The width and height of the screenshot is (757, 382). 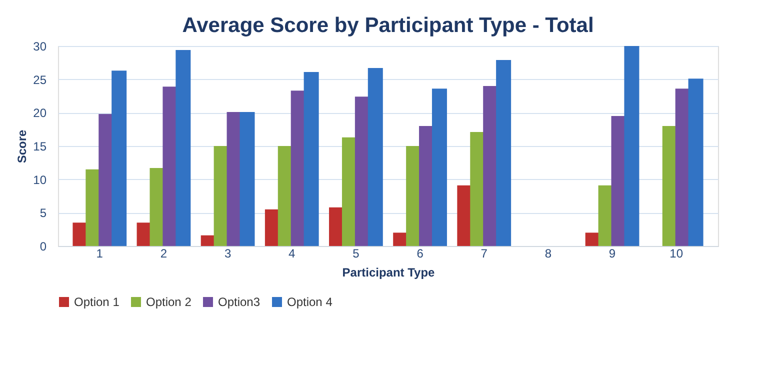 I want to click on x-tick-label: 7, so click(x=484, y=253).